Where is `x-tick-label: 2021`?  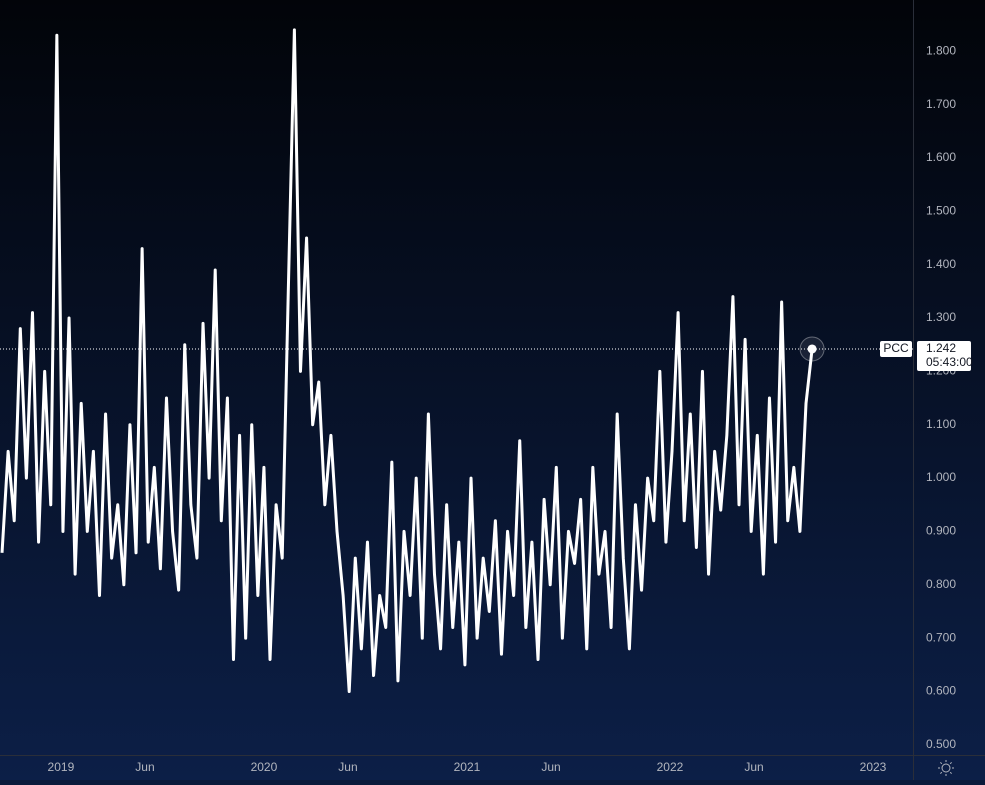 x-tick-label: 2021 is located at coordinates (467, 767).